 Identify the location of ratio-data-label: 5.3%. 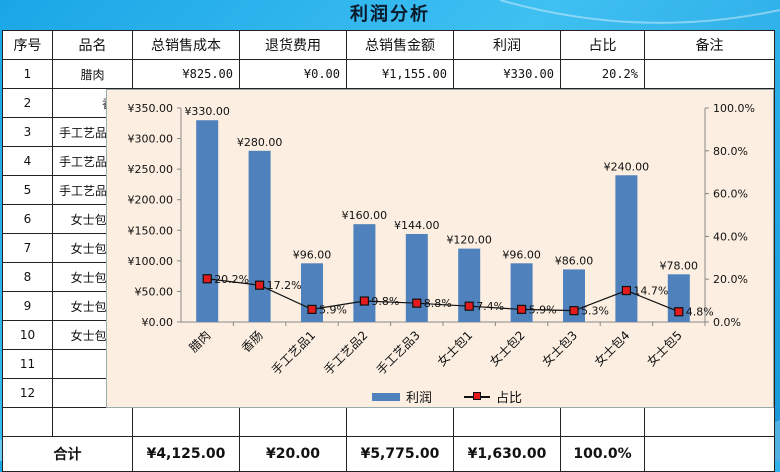
(595, 311).